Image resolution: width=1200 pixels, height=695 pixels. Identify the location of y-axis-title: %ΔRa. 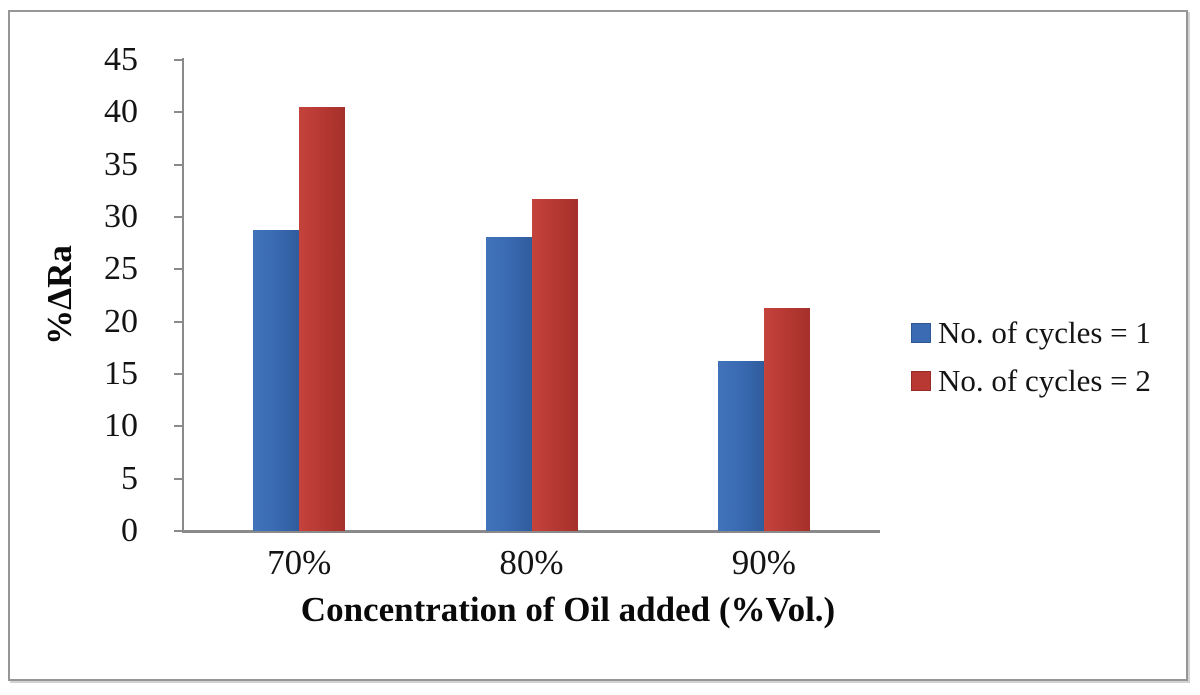
(59, 295).